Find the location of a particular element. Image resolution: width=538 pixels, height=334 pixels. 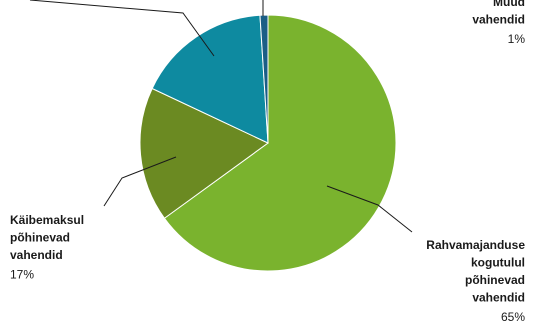

slice-label: Muud vahendid is located at coordinates (498, 13).